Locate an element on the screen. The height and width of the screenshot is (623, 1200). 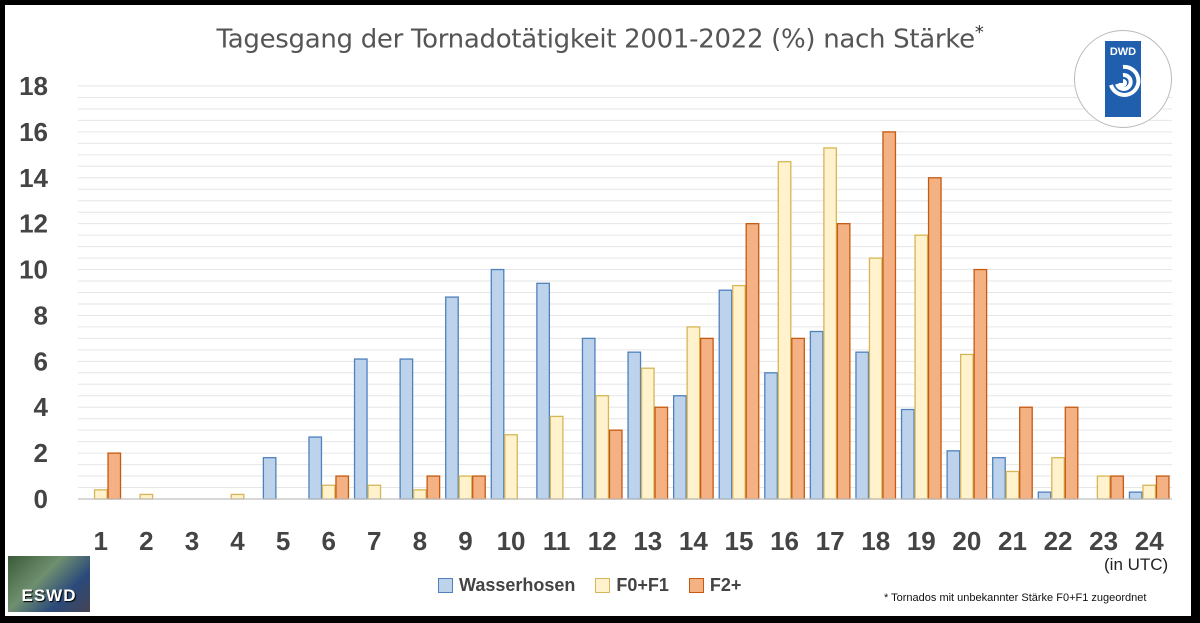
x-tick-label: 9 is located at coordinates (465, 541).